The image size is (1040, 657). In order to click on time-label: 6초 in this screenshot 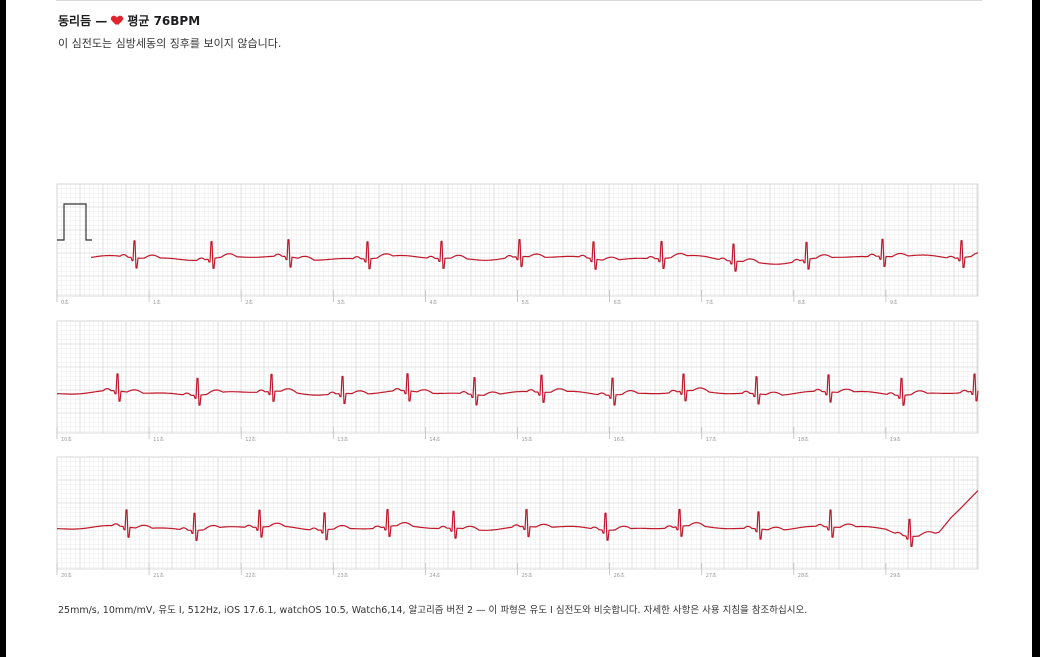, I will do `click(618, 303)`.